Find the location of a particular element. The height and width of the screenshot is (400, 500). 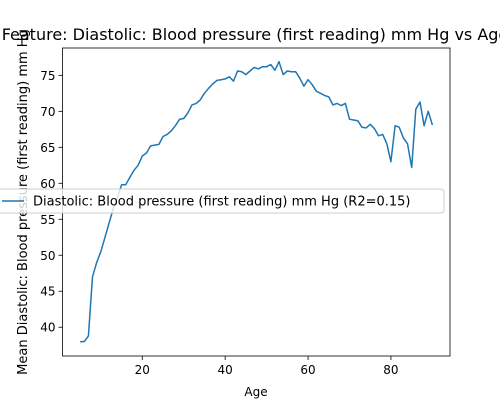

x-tick-label: 80 is located at coordinates (390, 370).